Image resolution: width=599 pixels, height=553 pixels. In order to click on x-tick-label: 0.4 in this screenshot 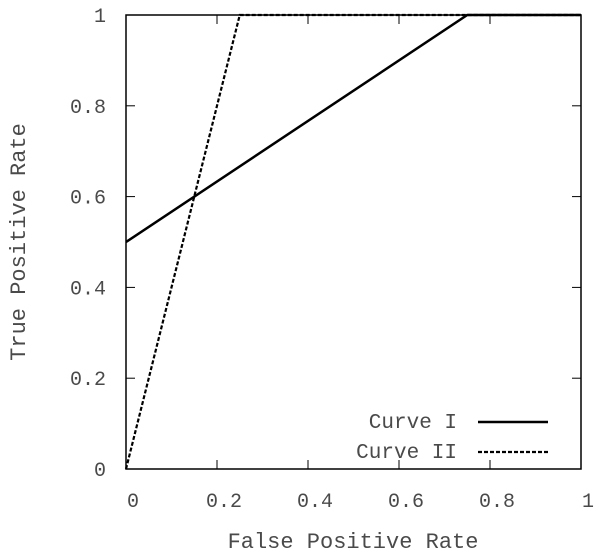, I will do `click(315, 502)`.